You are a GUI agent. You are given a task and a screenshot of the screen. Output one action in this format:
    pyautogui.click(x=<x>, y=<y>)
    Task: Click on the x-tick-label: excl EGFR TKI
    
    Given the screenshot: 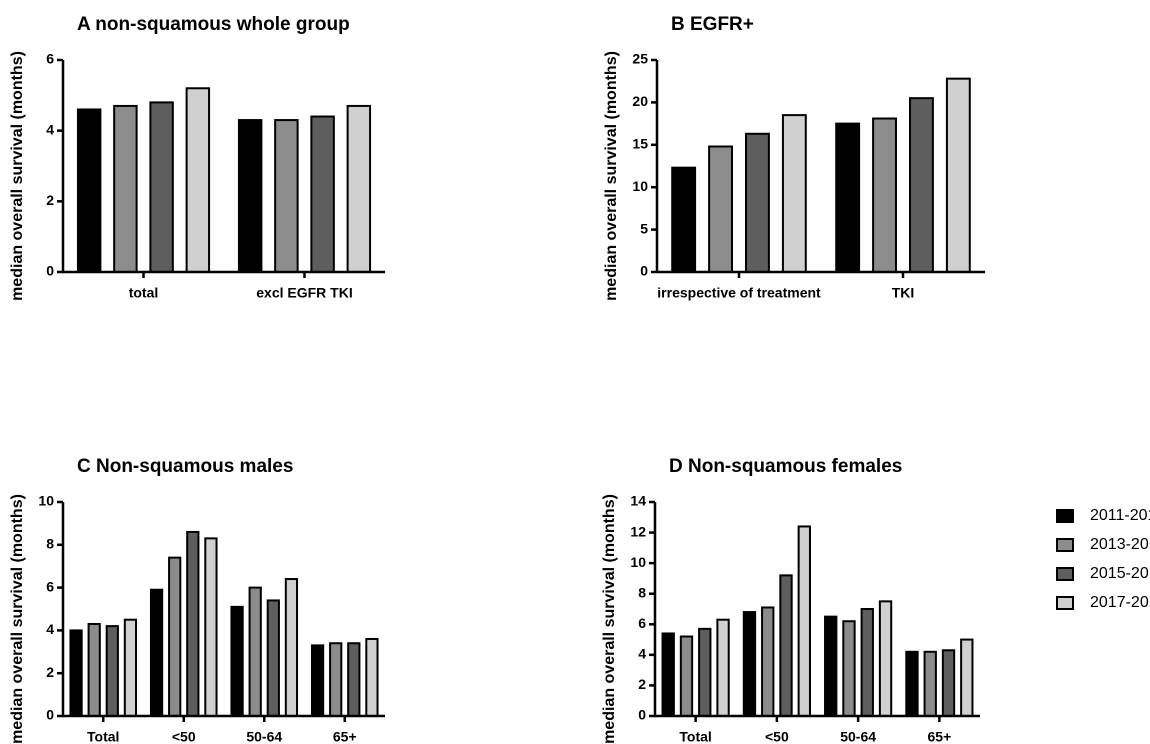 What is the action you would take?
    pyautogui.click(x=304, y=293)
    